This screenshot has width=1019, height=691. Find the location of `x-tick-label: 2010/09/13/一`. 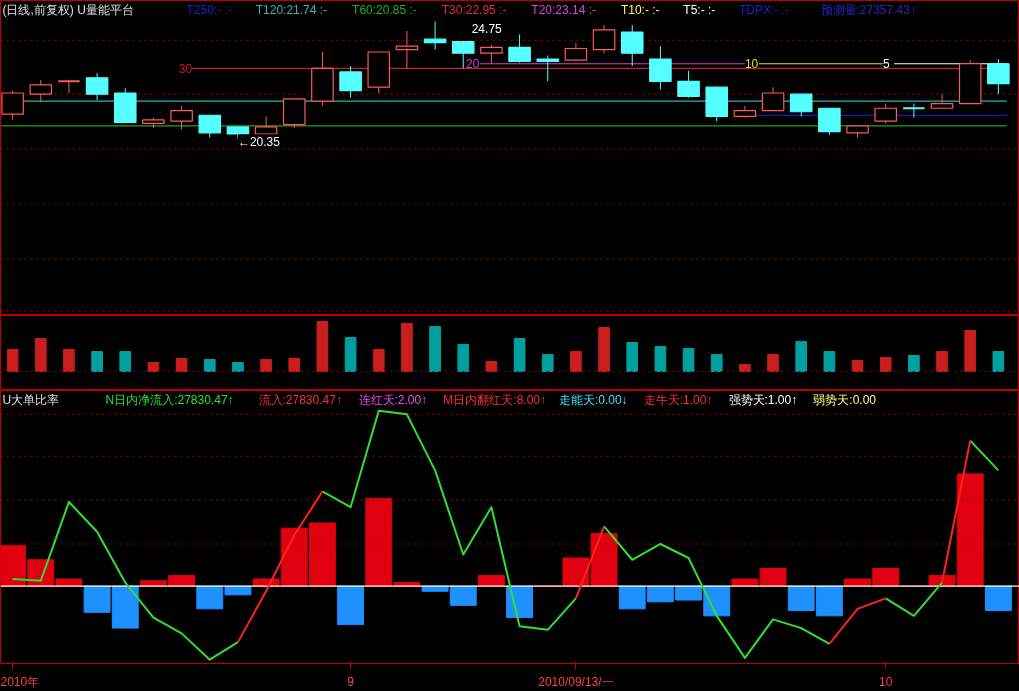

x-tick-label: 2010/09/13/一 is located at coordinates (576, 681).